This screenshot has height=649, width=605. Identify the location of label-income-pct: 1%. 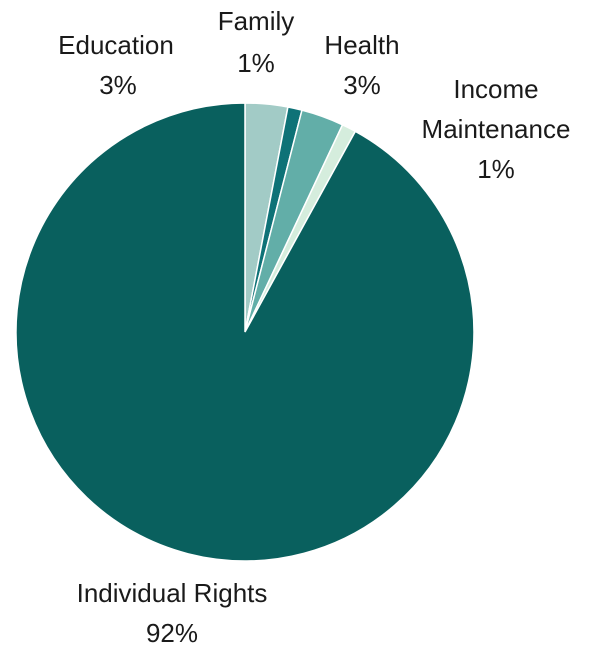
(496, 169).